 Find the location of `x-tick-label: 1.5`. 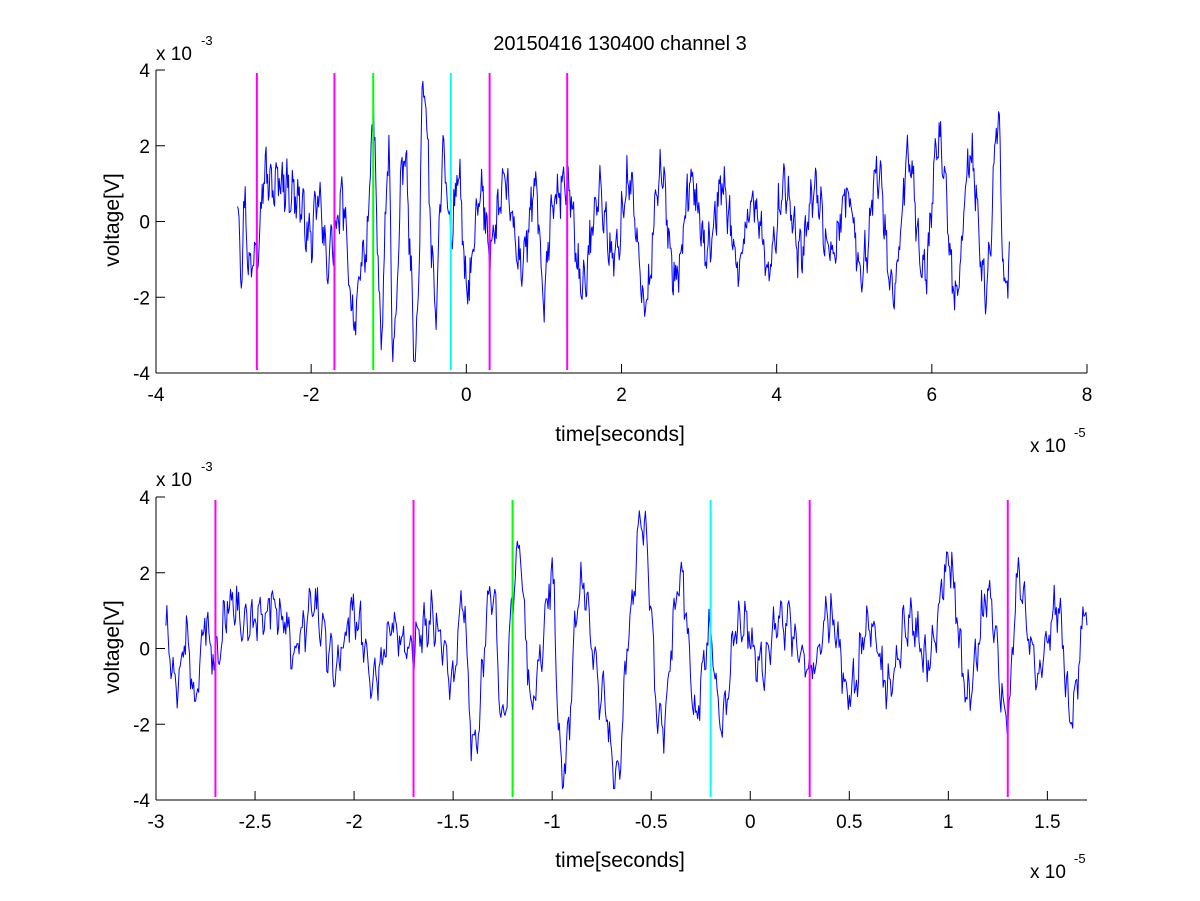

x-tick-label: 1.5 is located at coordinates (1047, 822).